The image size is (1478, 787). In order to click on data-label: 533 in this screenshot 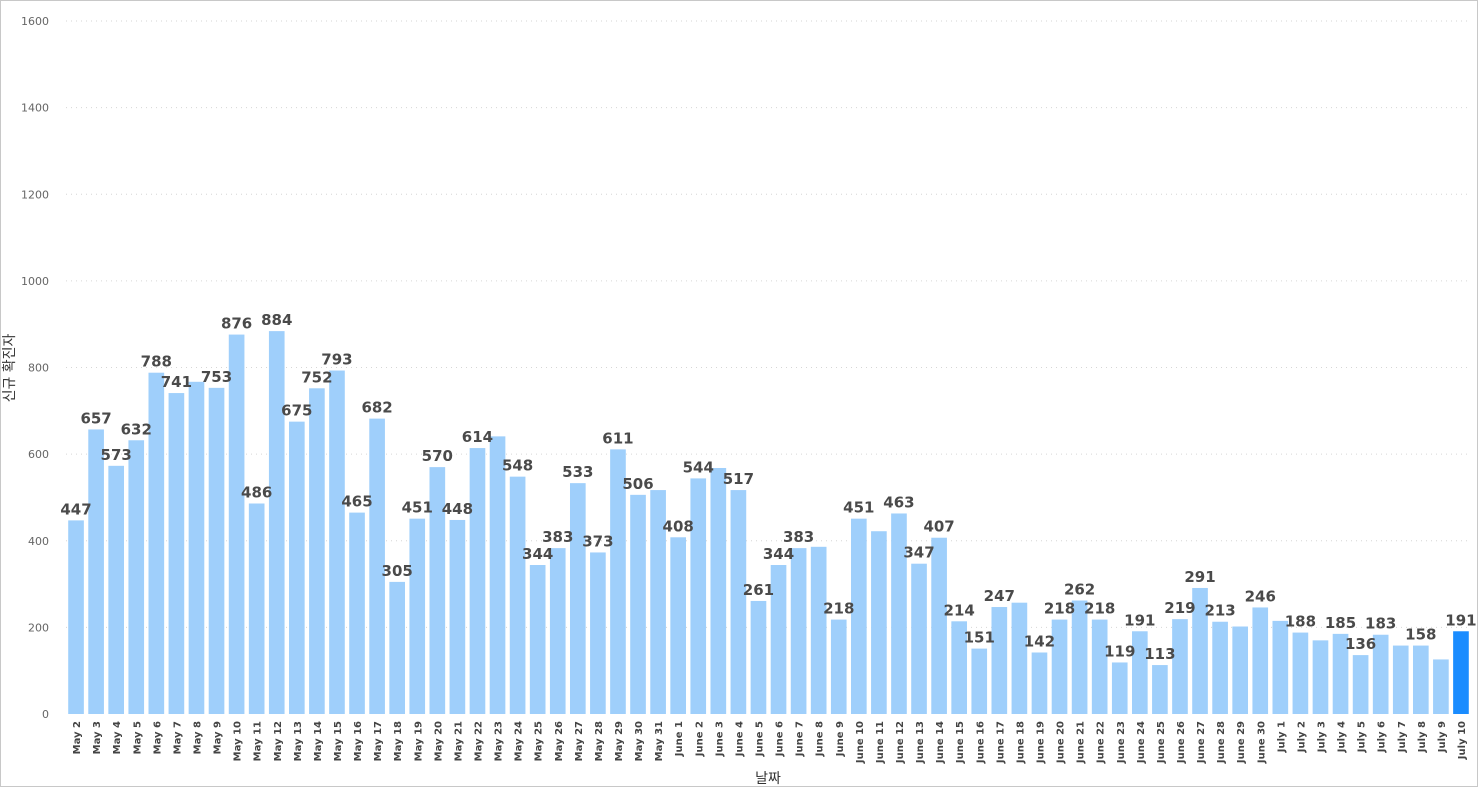, I will do `click(577, 472)`.